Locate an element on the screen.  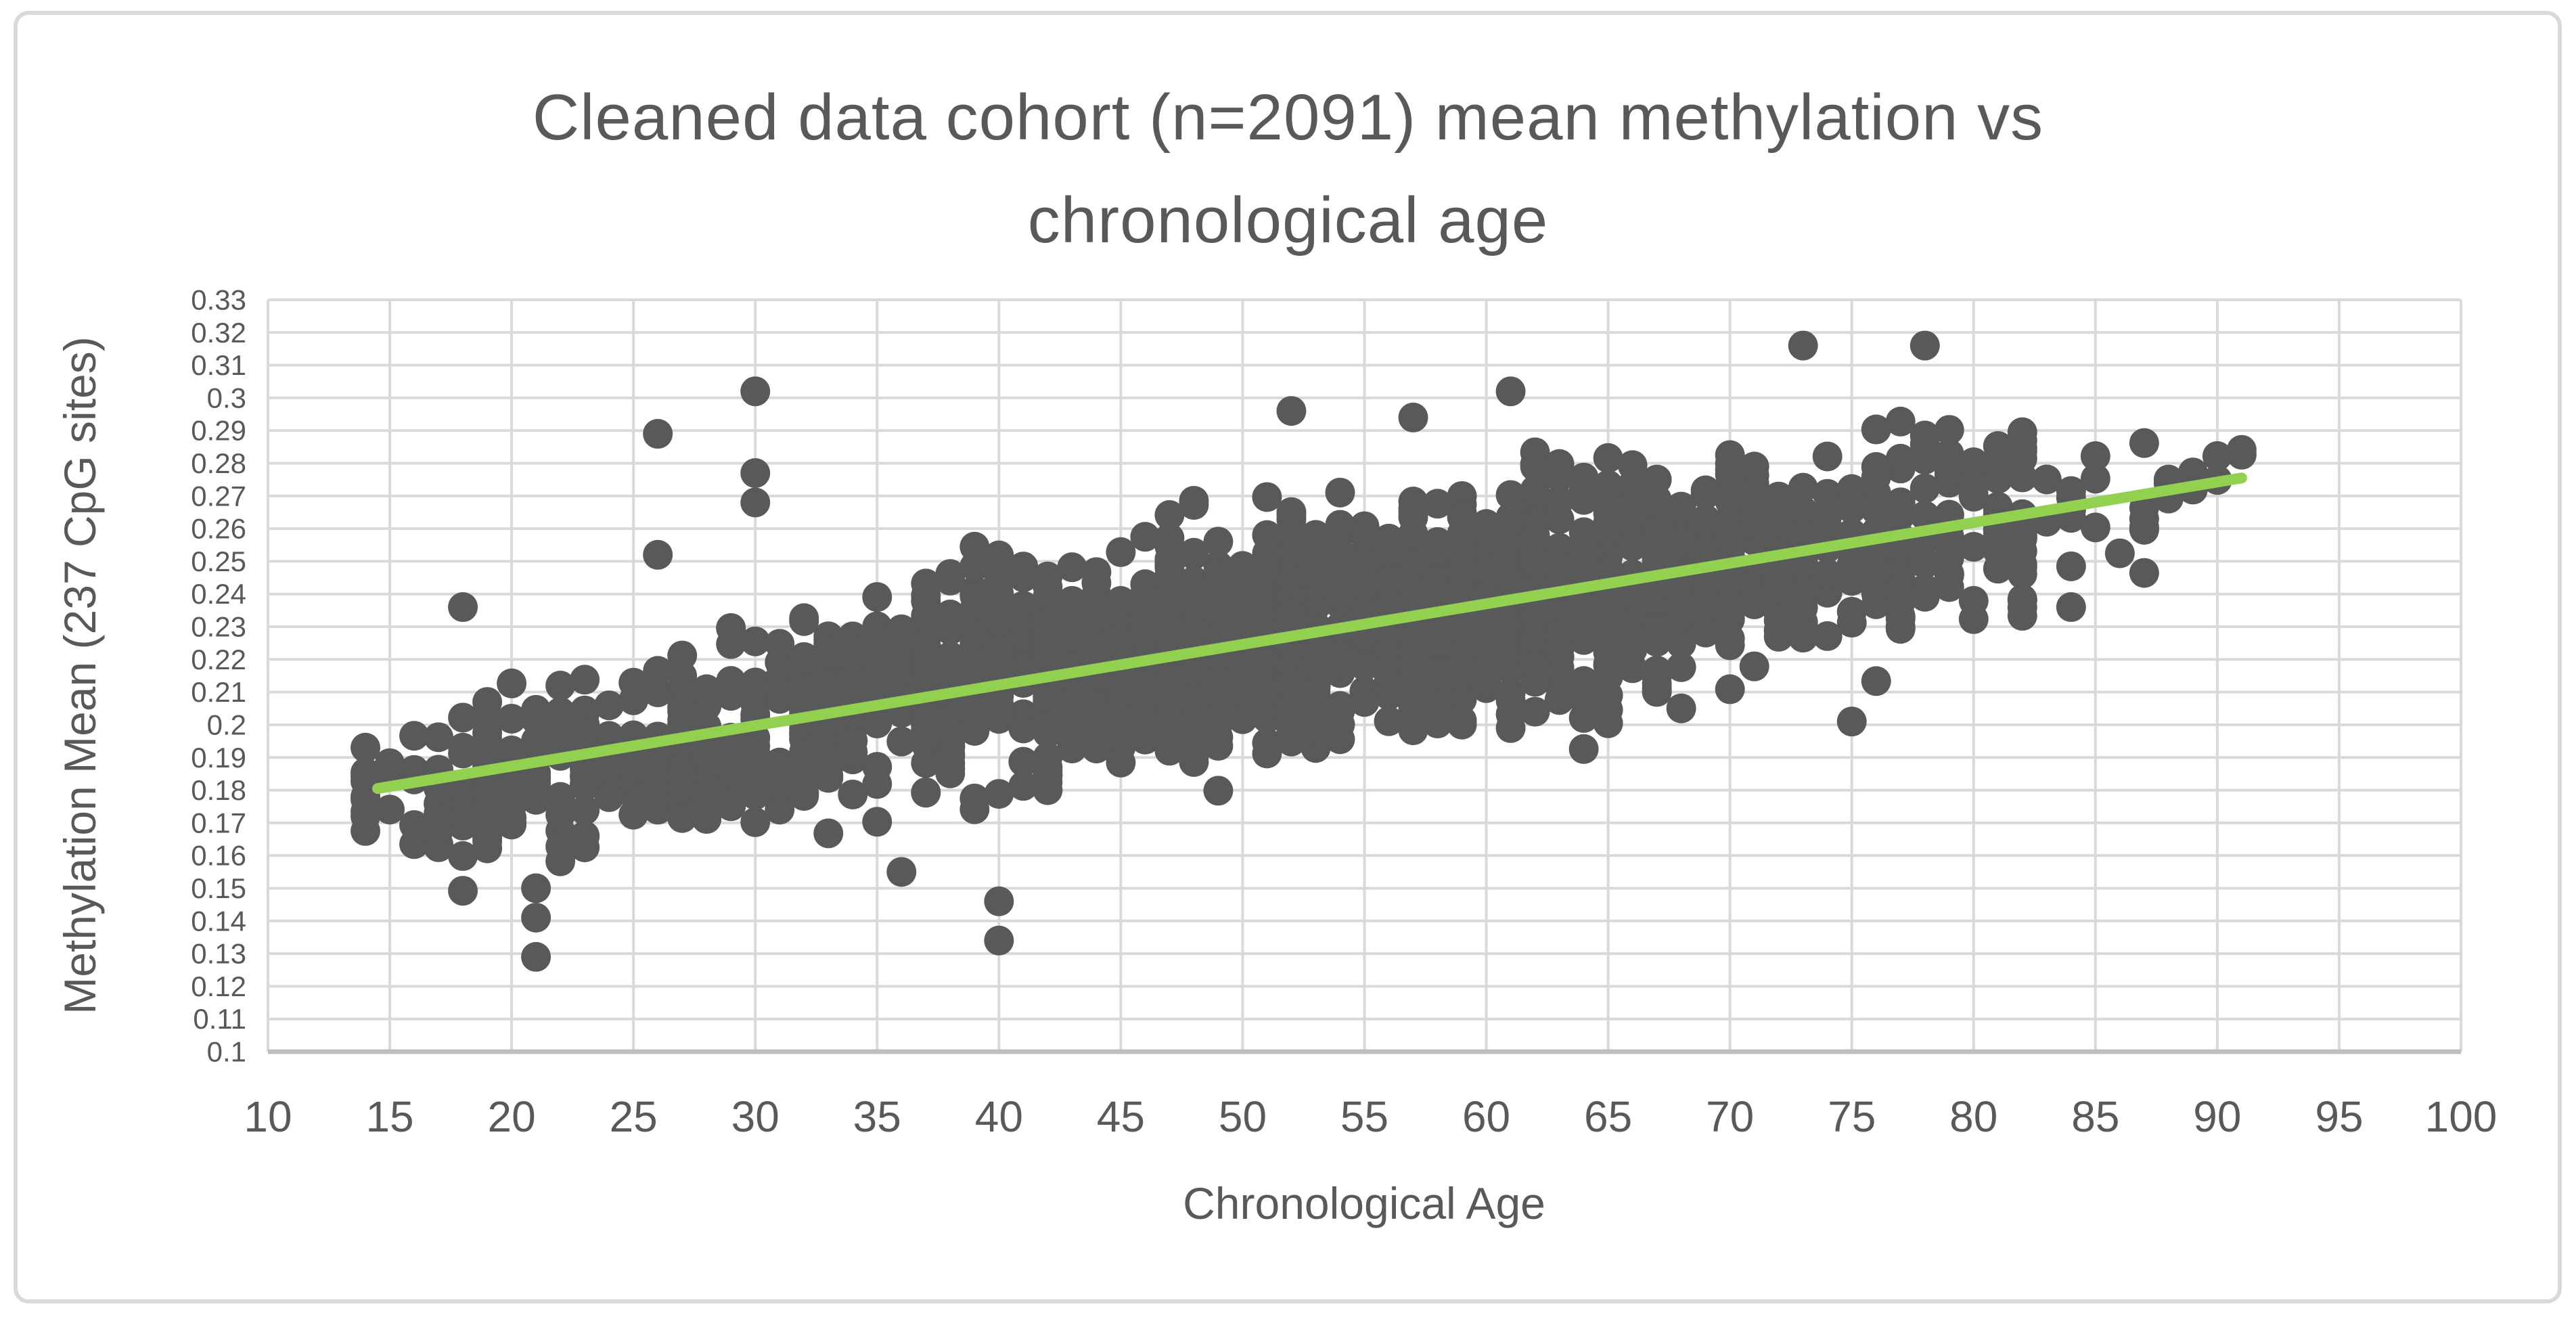
x-tick-label: 90 is located at coordinates (2217, 1116).